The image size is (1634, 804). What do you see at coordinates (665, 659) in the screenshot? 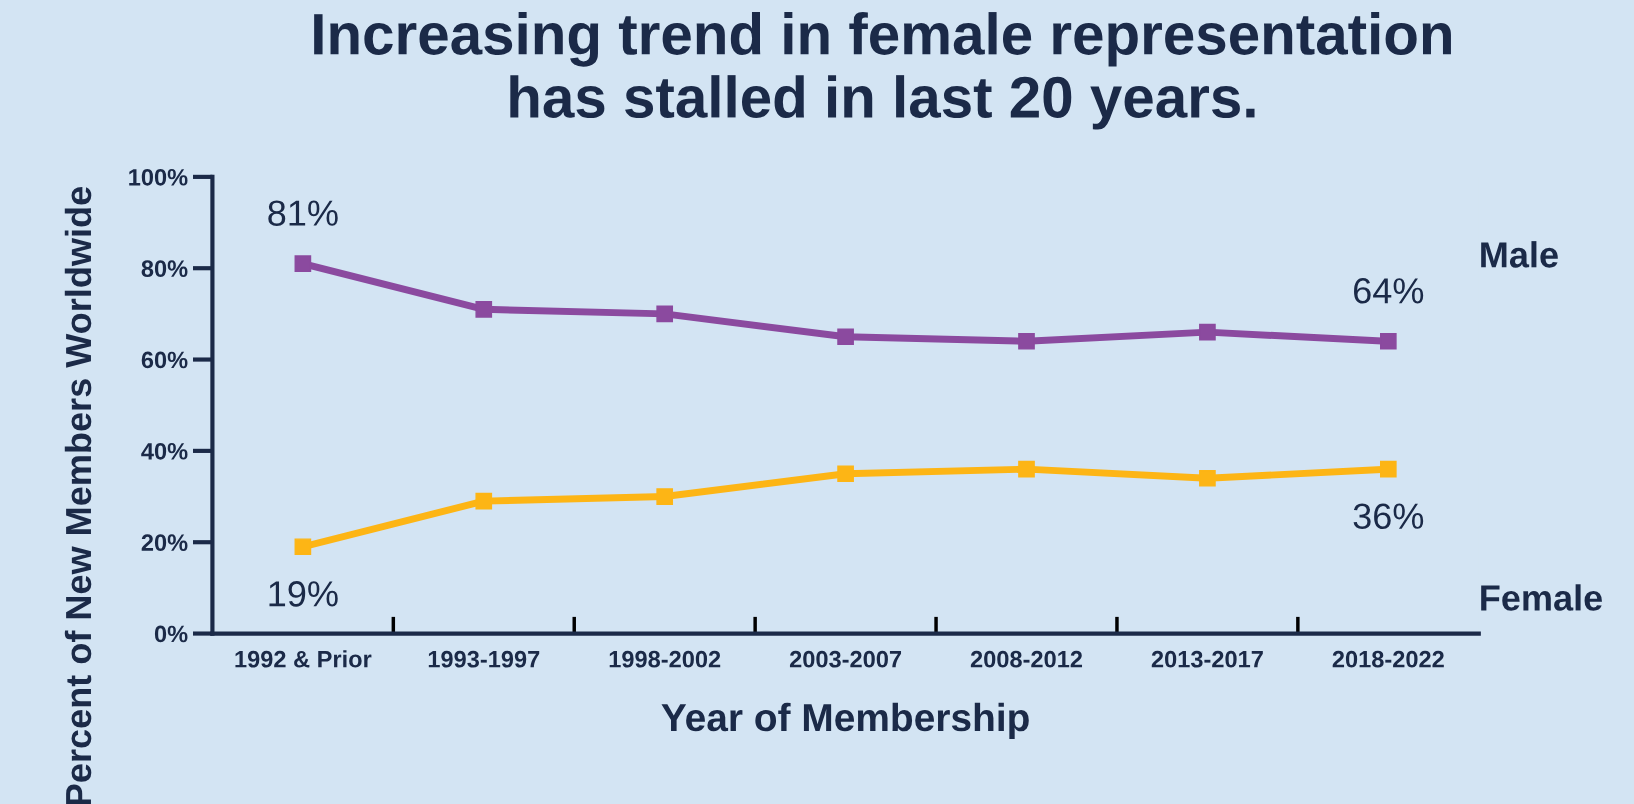
I see `x-tick-label: 1998-2002` at bounding box center [665, 659].